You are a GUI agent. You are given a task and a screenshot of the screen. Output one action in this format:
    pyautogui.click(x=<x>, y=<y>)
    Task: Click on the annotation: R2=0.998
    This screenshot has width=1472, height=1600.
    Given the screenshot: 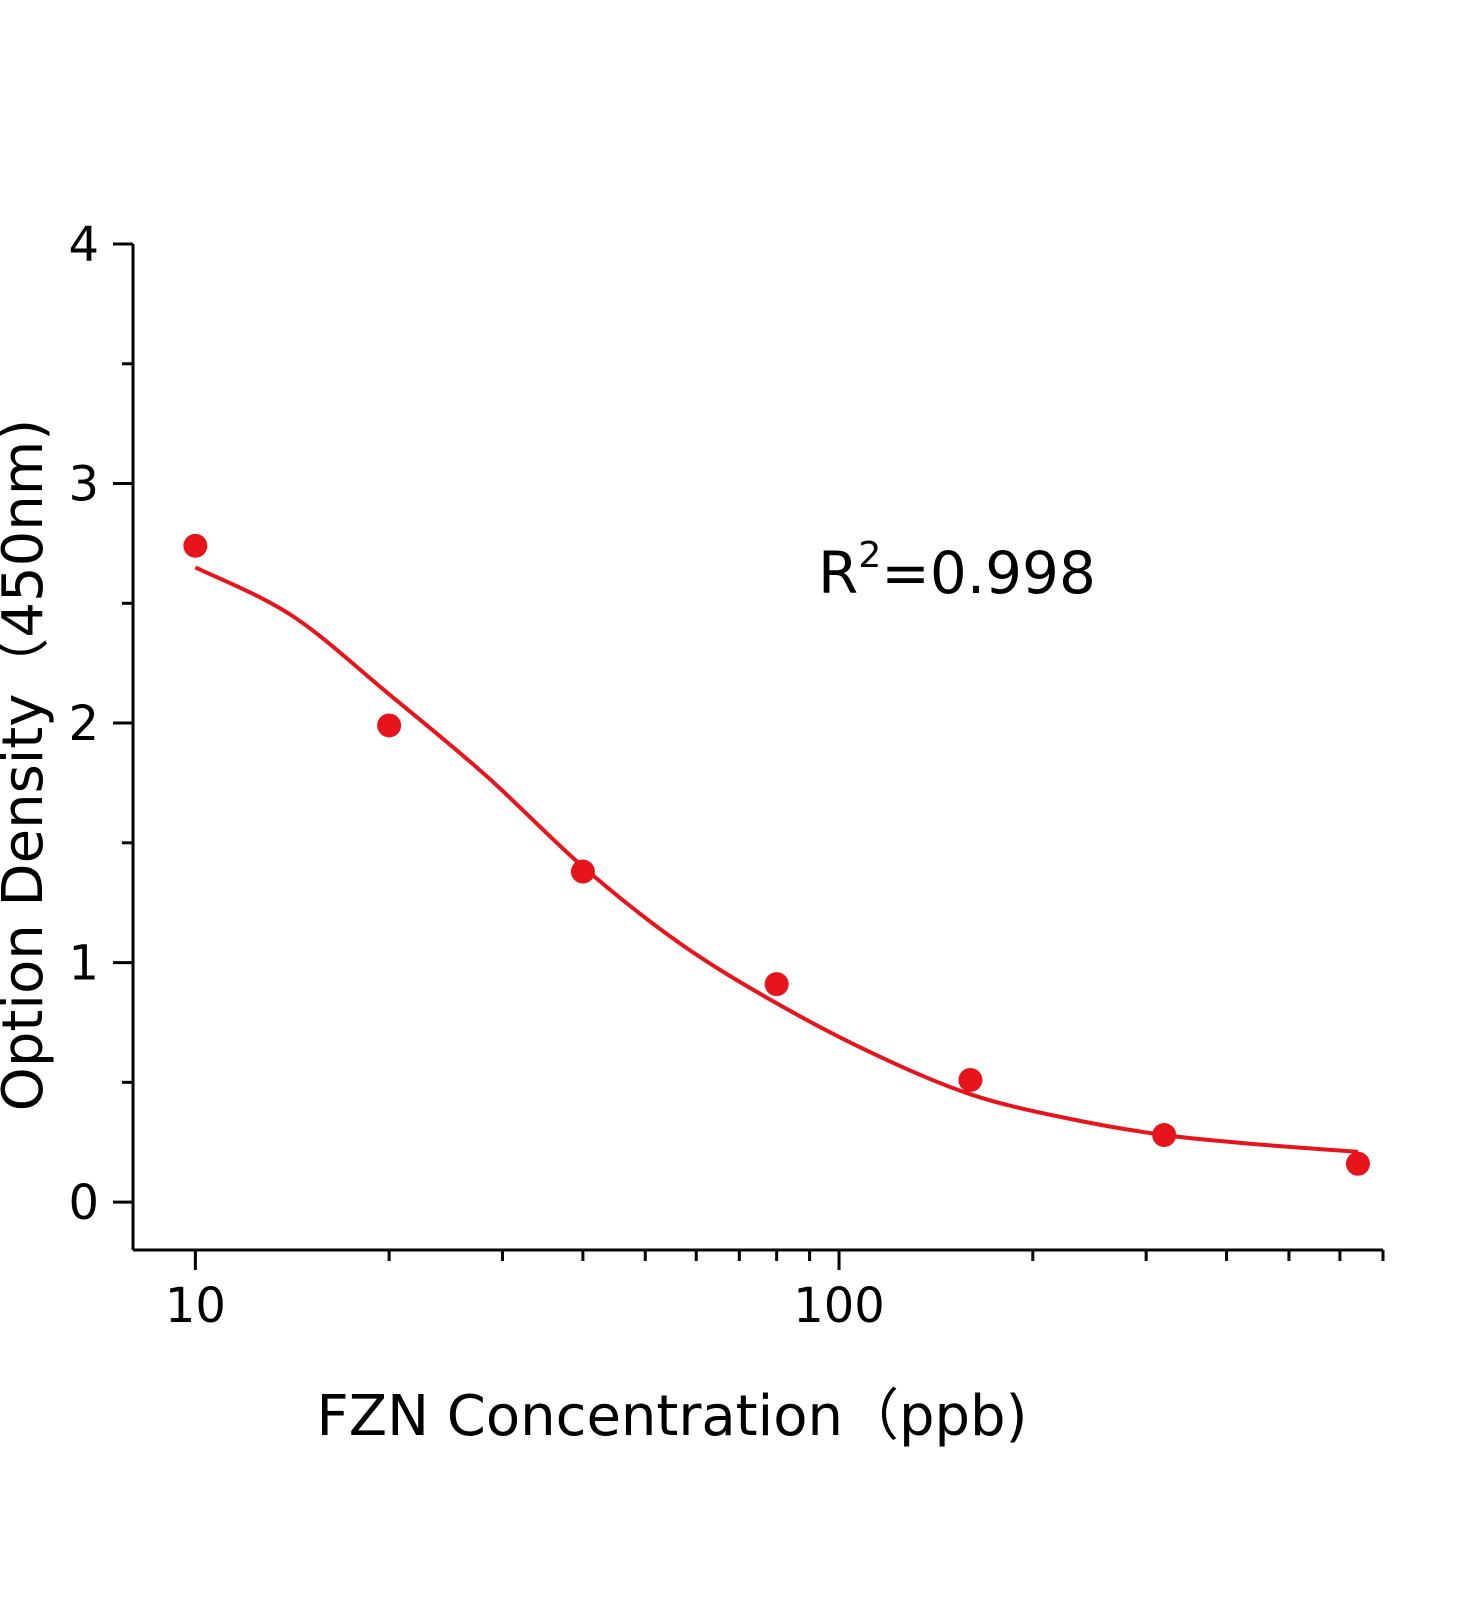 What is the action you would take?
    pyautogui.click(x=957, y=571)
    